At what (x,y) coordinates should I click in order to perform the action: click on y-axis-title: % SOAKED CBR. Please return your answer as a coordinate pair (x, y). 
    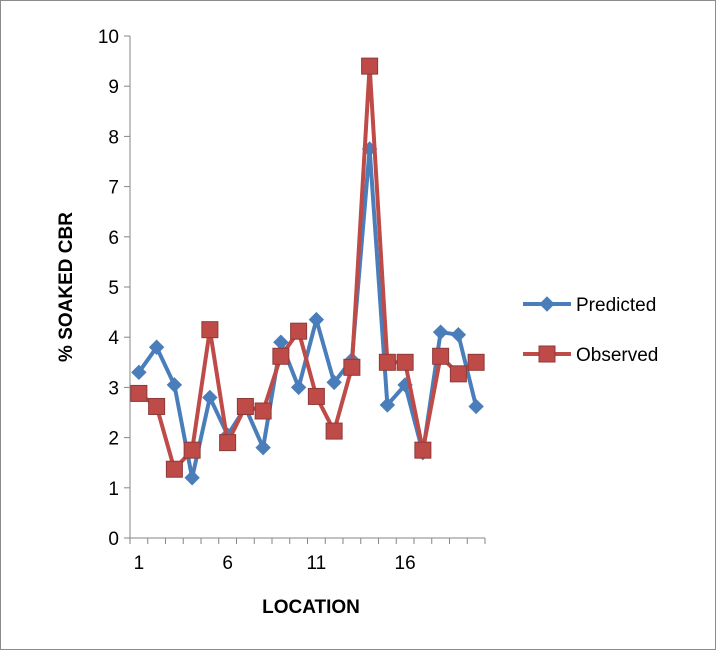
    Looking at the image, I should click on (66, 287).